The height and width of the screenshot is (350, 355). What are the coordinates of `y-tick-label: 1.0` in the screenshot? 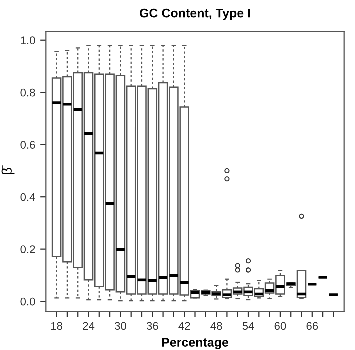 It's located at (28, 40).